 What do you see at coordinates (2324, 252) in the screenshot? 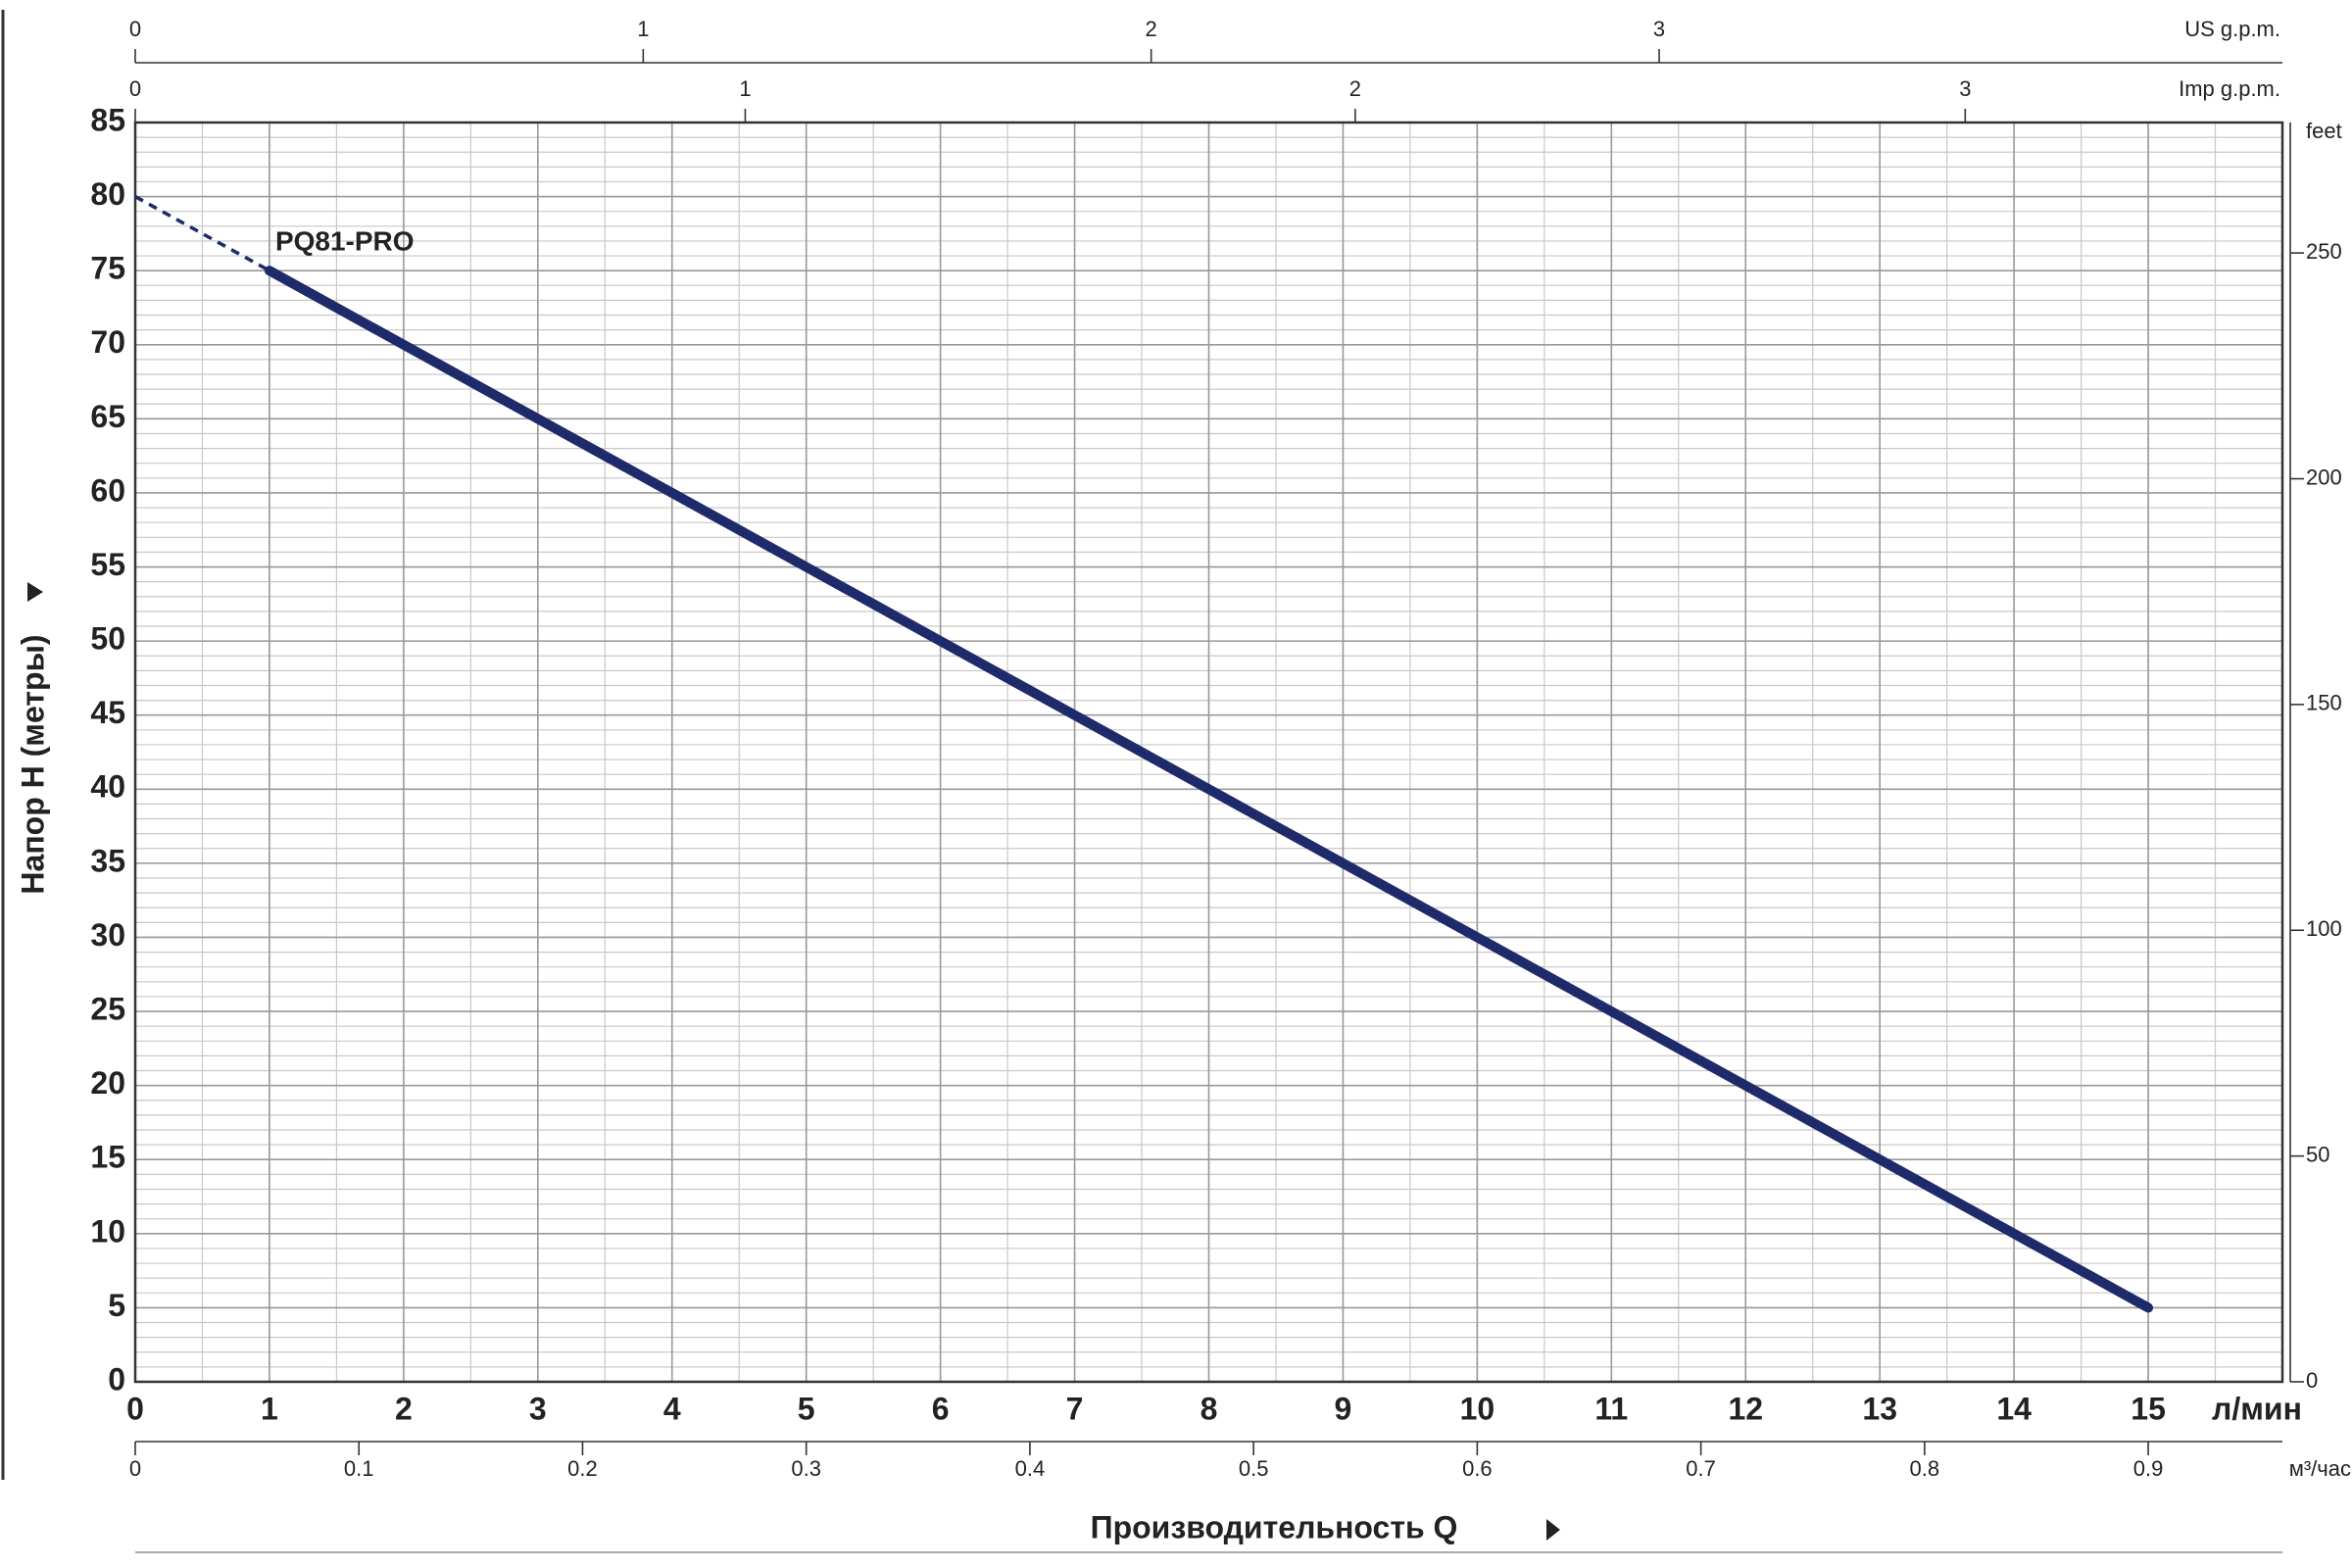
I see `y2-tick-label: 250` at bounding box center [2324, 252].